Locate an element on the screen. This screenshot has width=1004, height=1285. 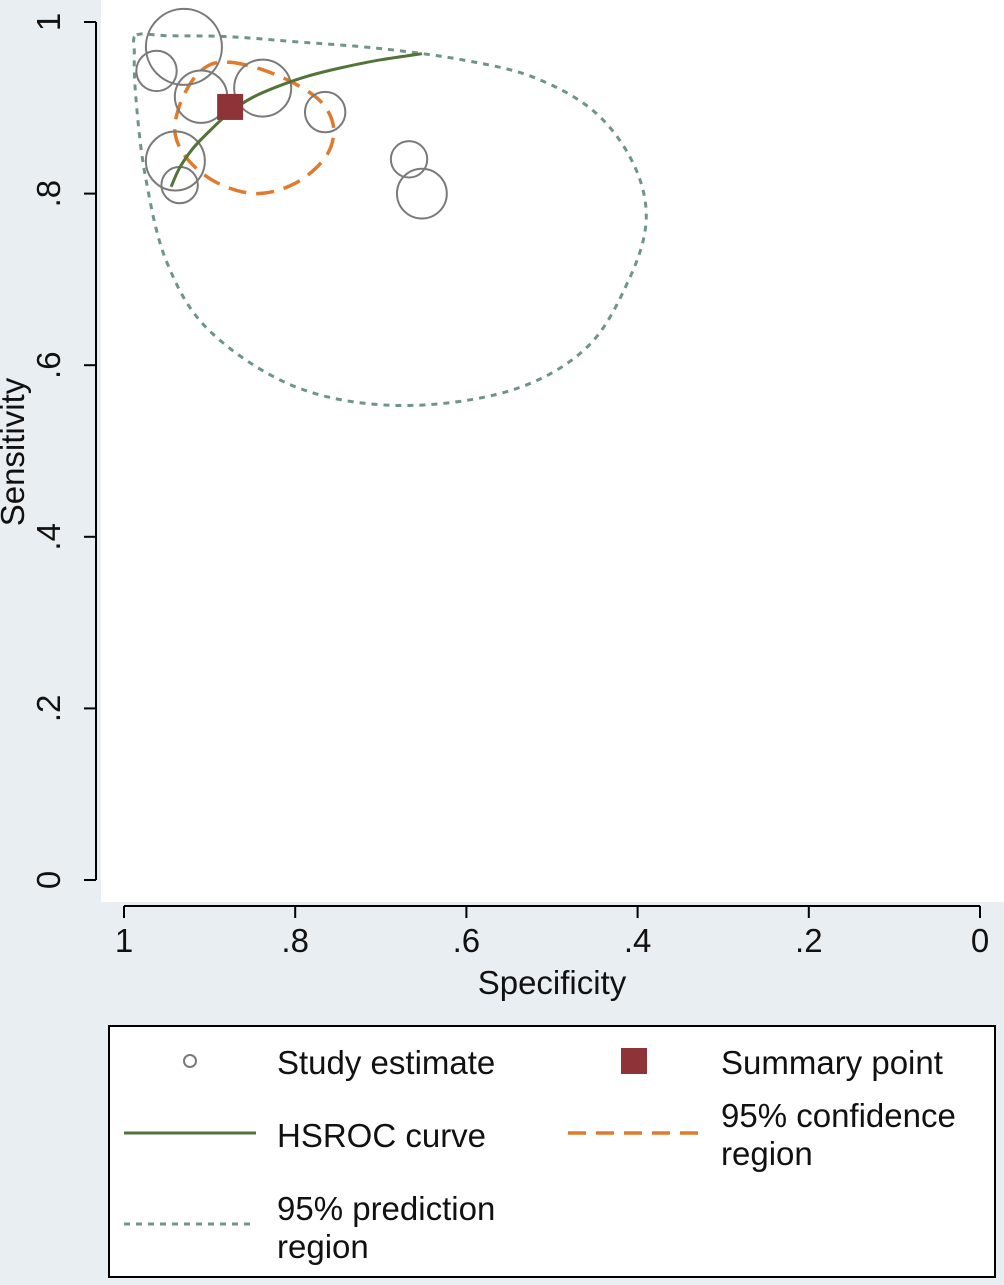
y-tick-label: .6 is located at coordinates (48, 365).